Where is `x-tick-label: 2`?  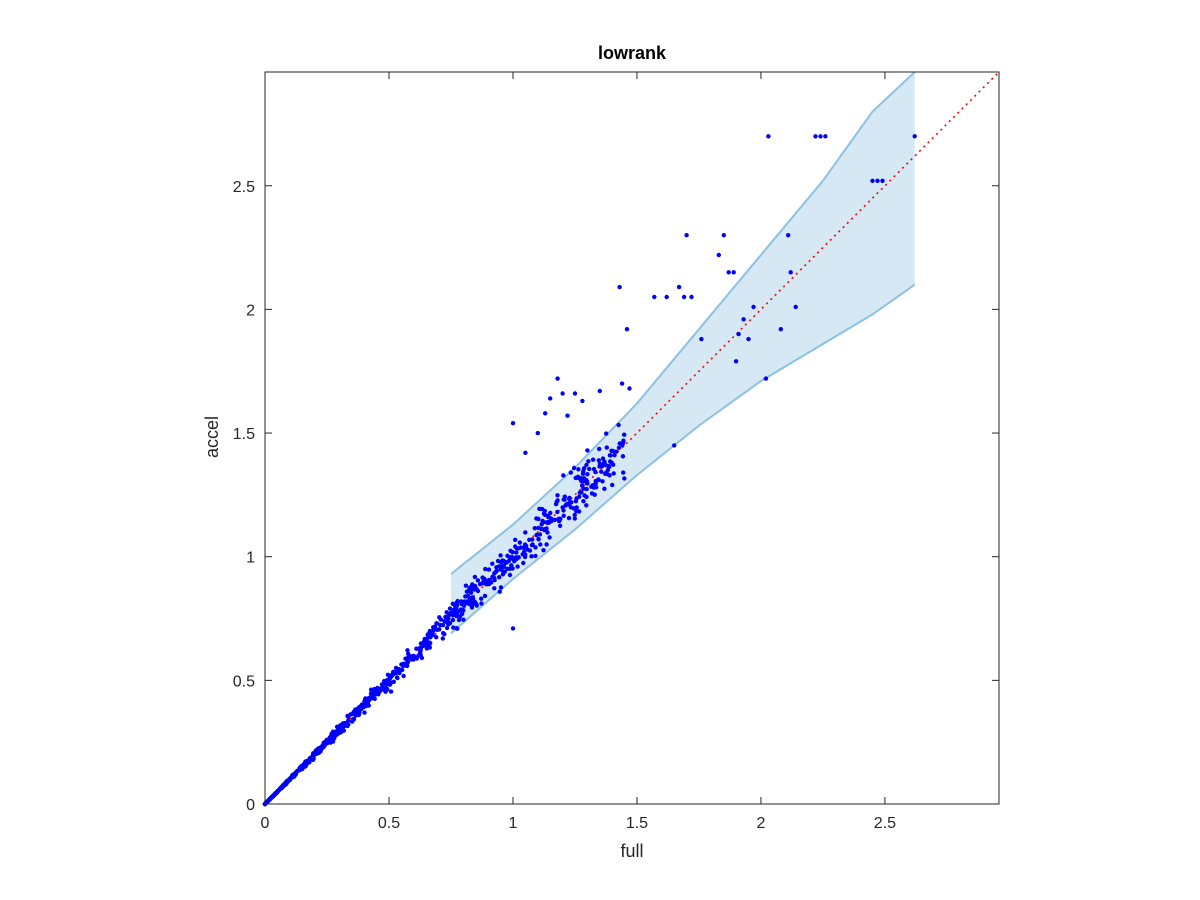
x-tick-label: 2 is located at coordinates (760, 823).